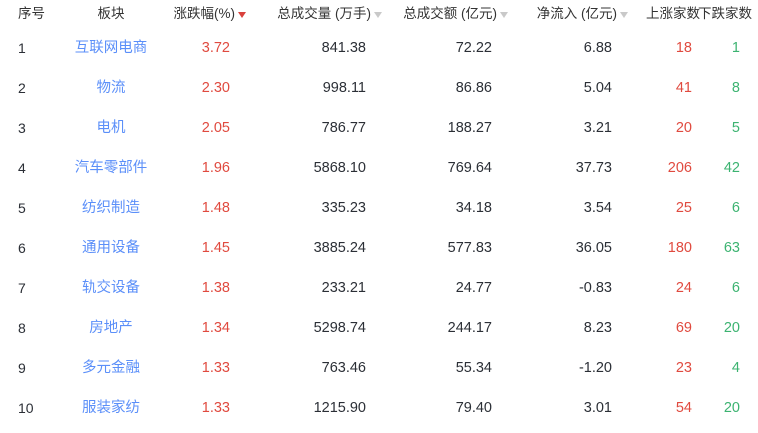 The width and height of the screenshot is (758, 433). What do you see at coordinates (459, 328) in the screenshot?
I see `cell-turnover: 244.17` at bounding box center [459, 328].